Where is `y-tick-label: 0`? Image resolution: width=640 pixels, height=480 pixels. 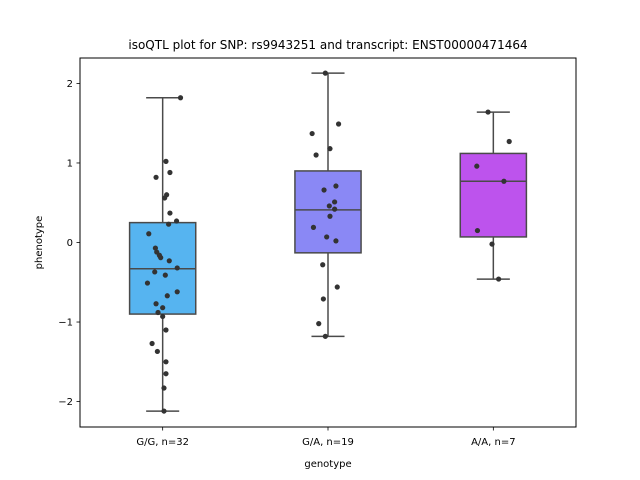
y-tick-label: 0 is located at coordinates (70, 243).